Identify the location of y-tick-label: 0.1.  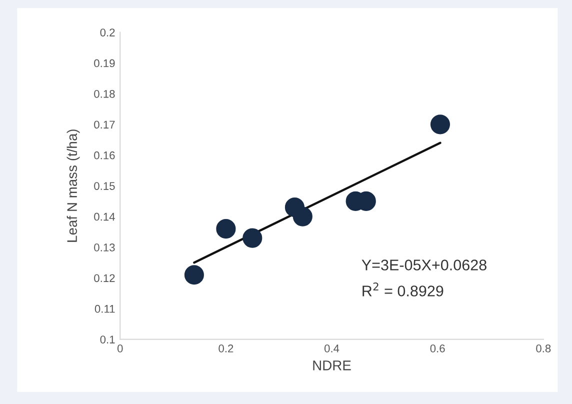
(107, 340).